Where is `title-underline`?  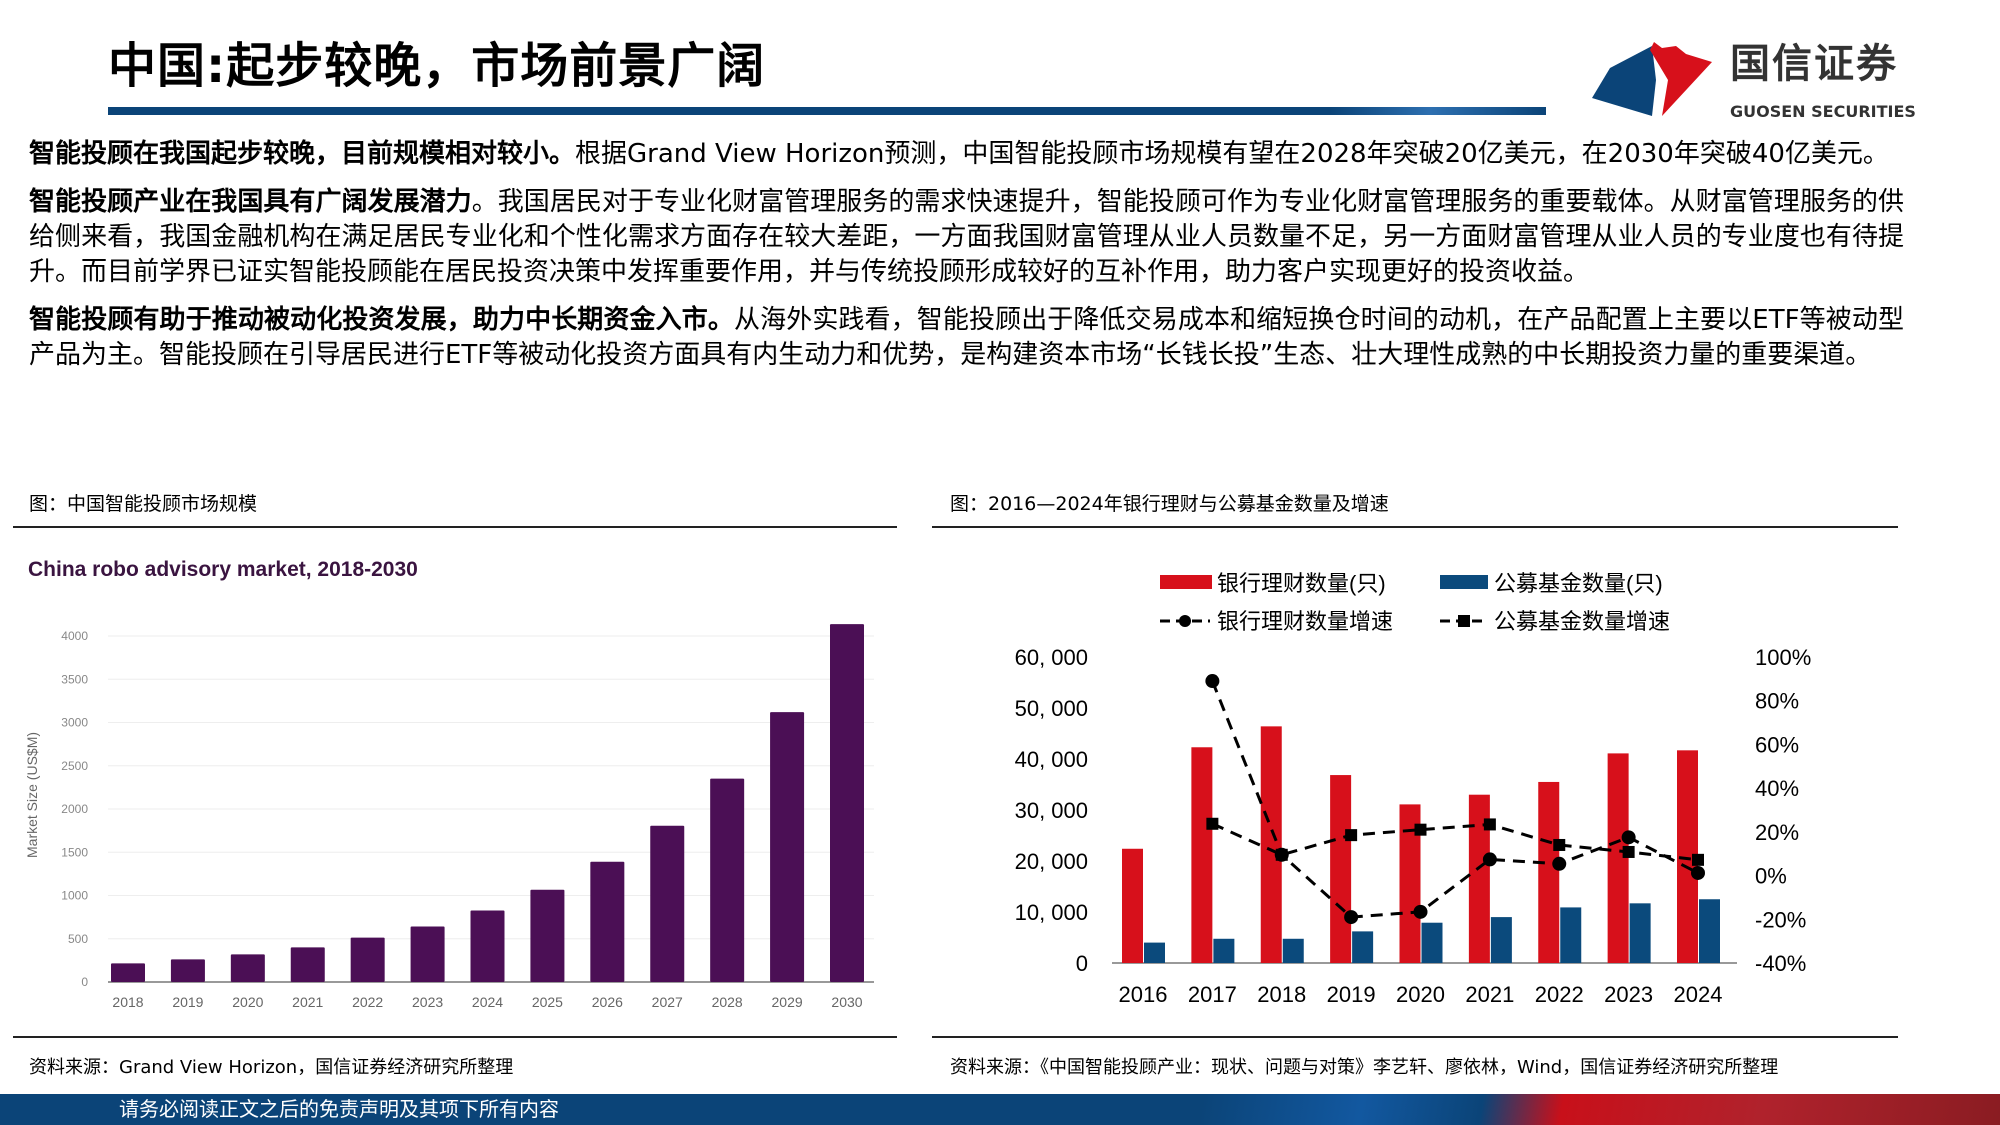
title-underline is located at coordinates (827, 111).